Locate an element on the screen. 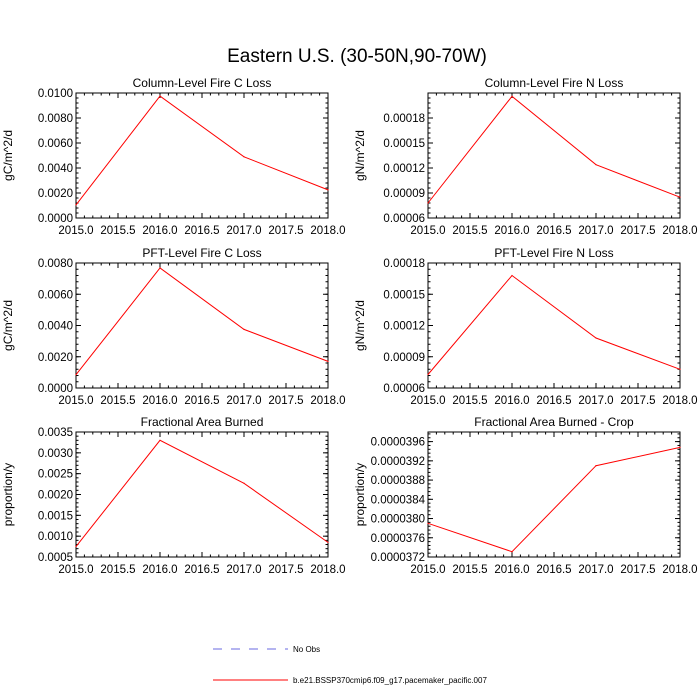 This screenshot has height=700, width=700. y-tick-label: 0.0080 is located at coordinates (55, 119).